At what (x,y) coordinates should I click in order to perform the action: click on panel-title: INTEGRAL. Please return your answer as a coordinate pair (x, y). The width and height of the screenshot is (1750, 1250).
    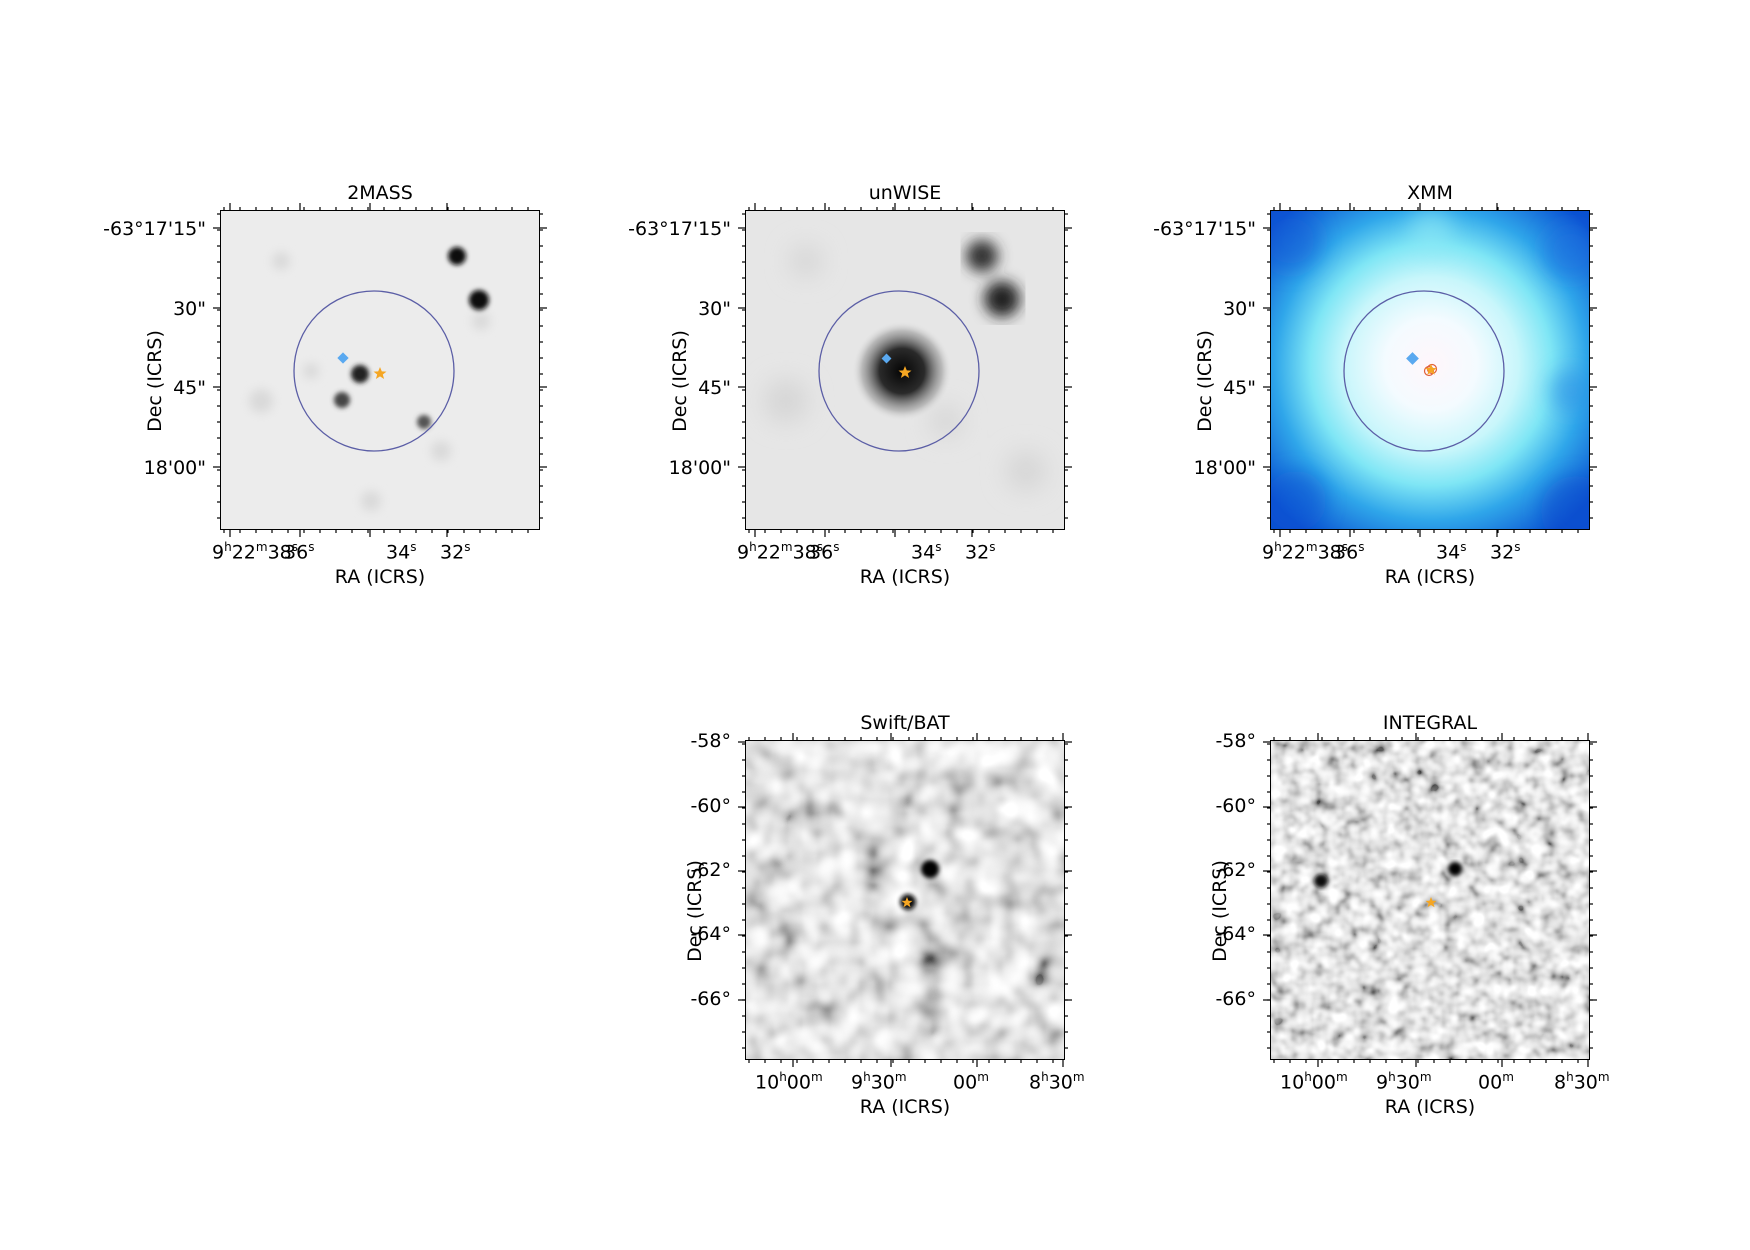
    Looking at the image, I should click on (1430, 723).